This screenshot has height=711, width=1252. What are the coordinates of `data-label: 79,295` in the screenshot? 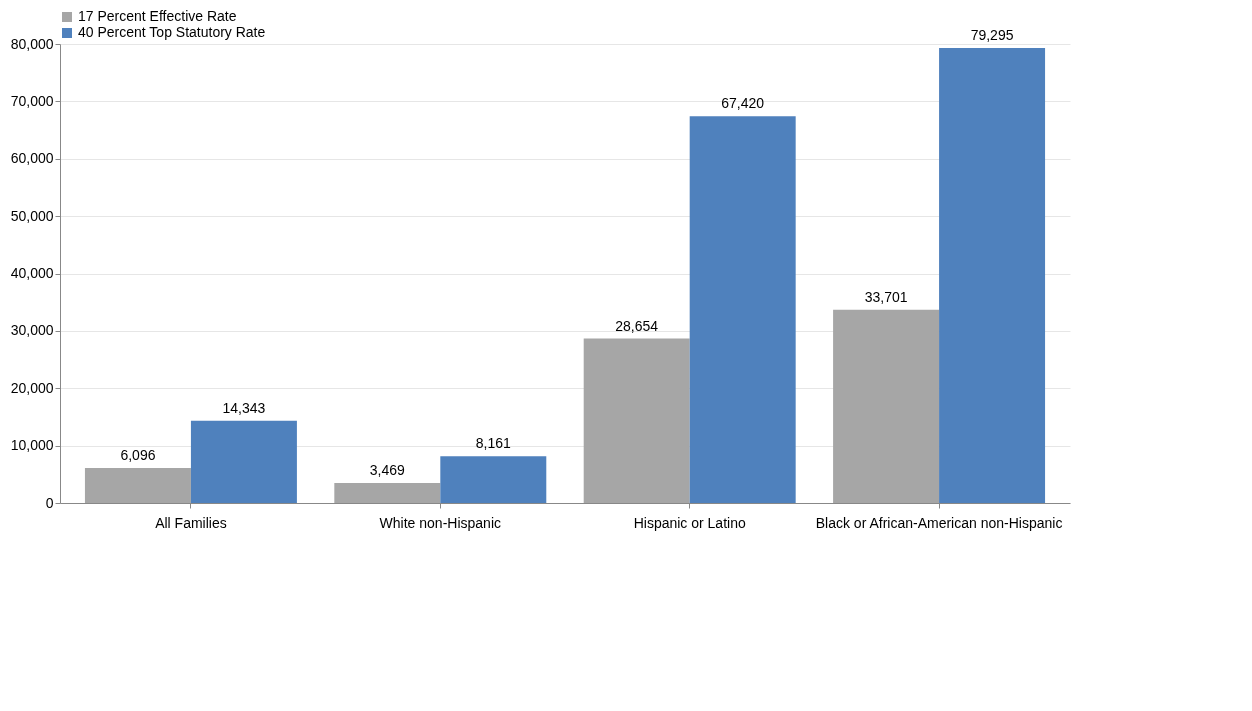 It's located at (992, 35).